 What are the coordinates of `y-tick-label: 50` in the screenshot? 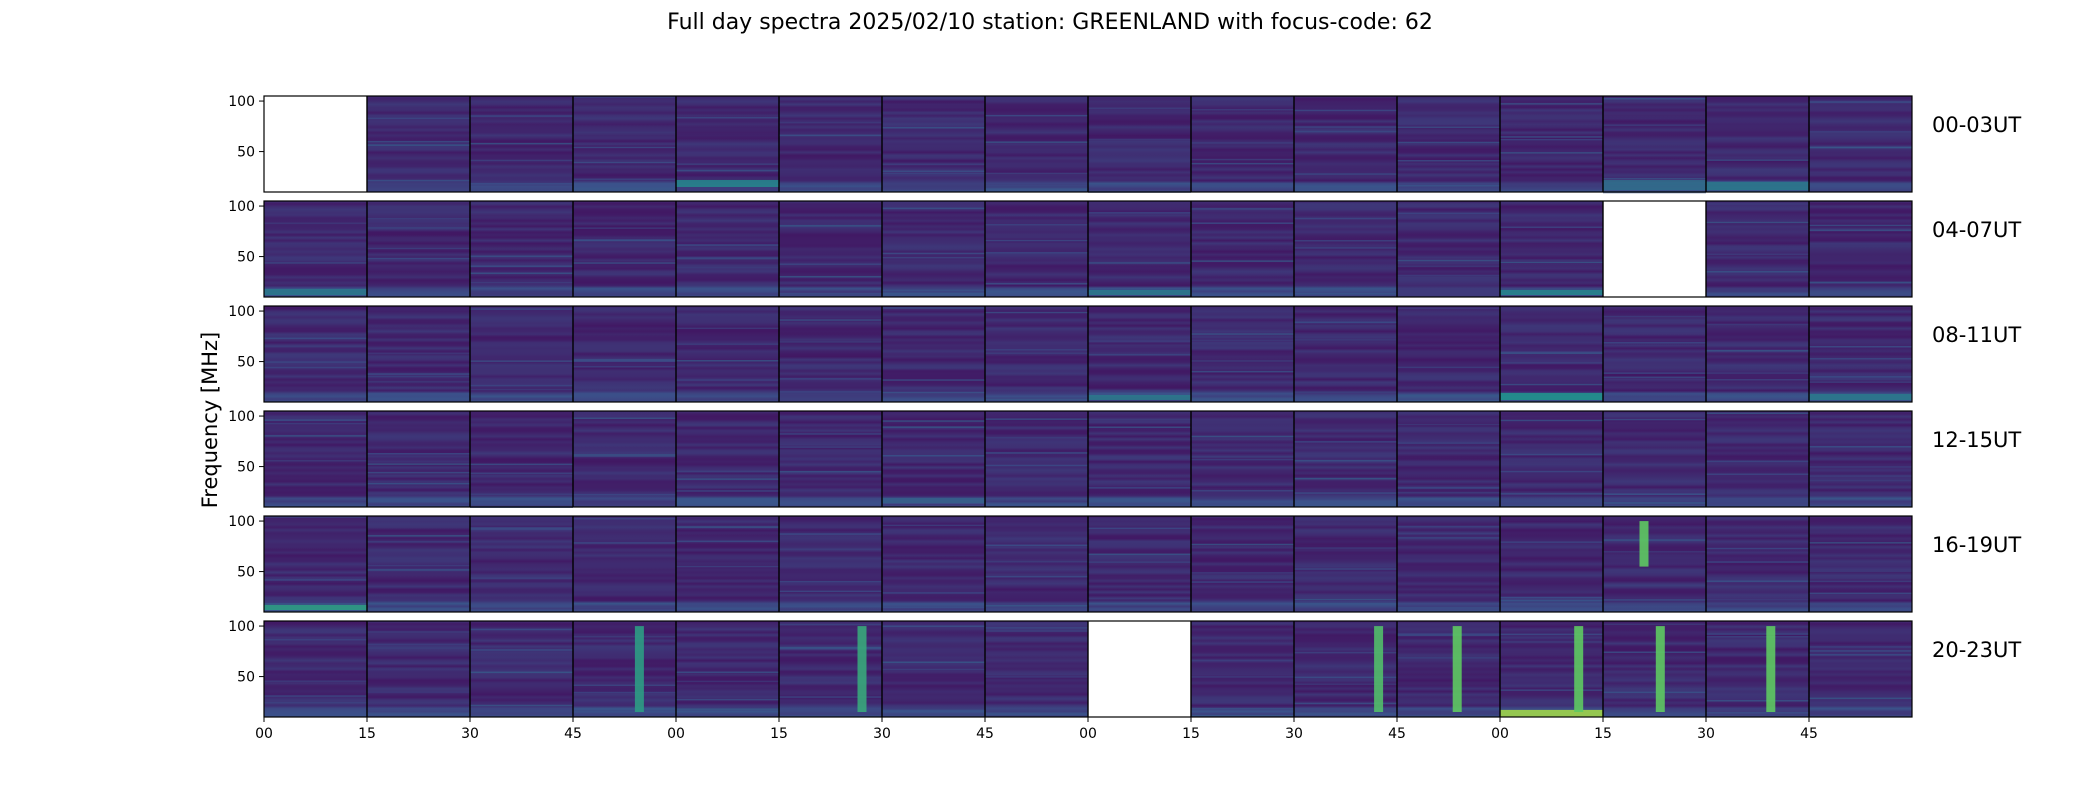 It's located at (246, 258).